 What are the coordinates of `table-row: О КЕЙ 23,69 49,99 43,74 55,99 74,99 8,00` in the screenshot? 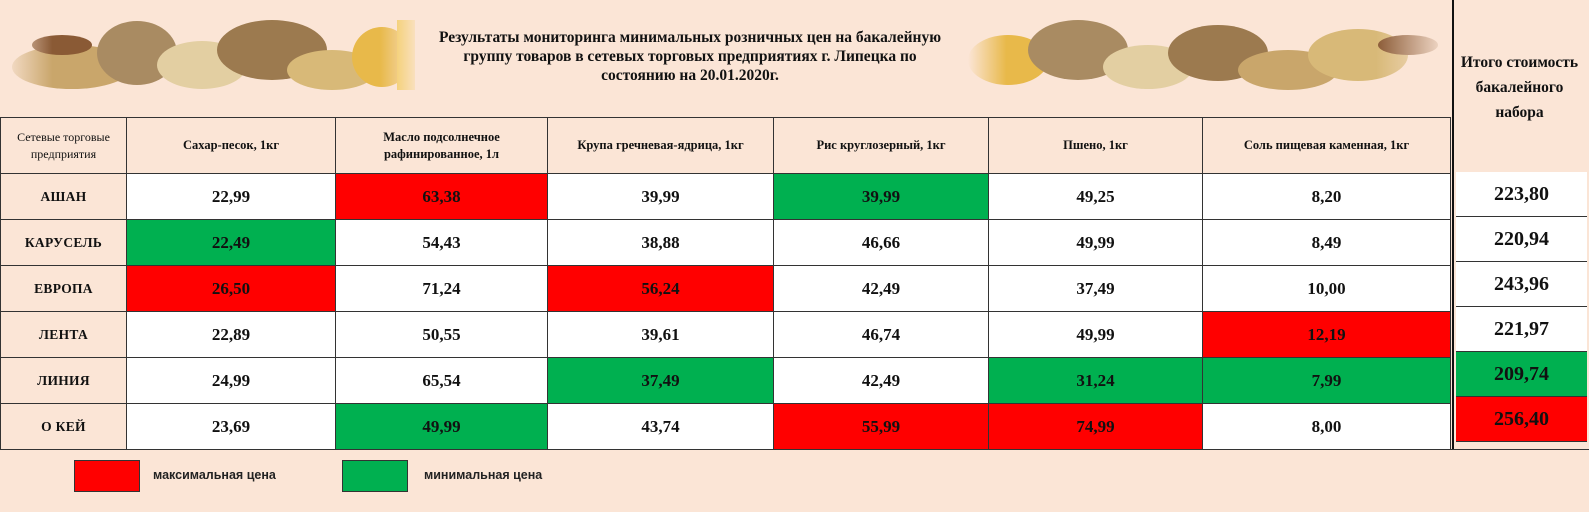 It's located at (725, 426).